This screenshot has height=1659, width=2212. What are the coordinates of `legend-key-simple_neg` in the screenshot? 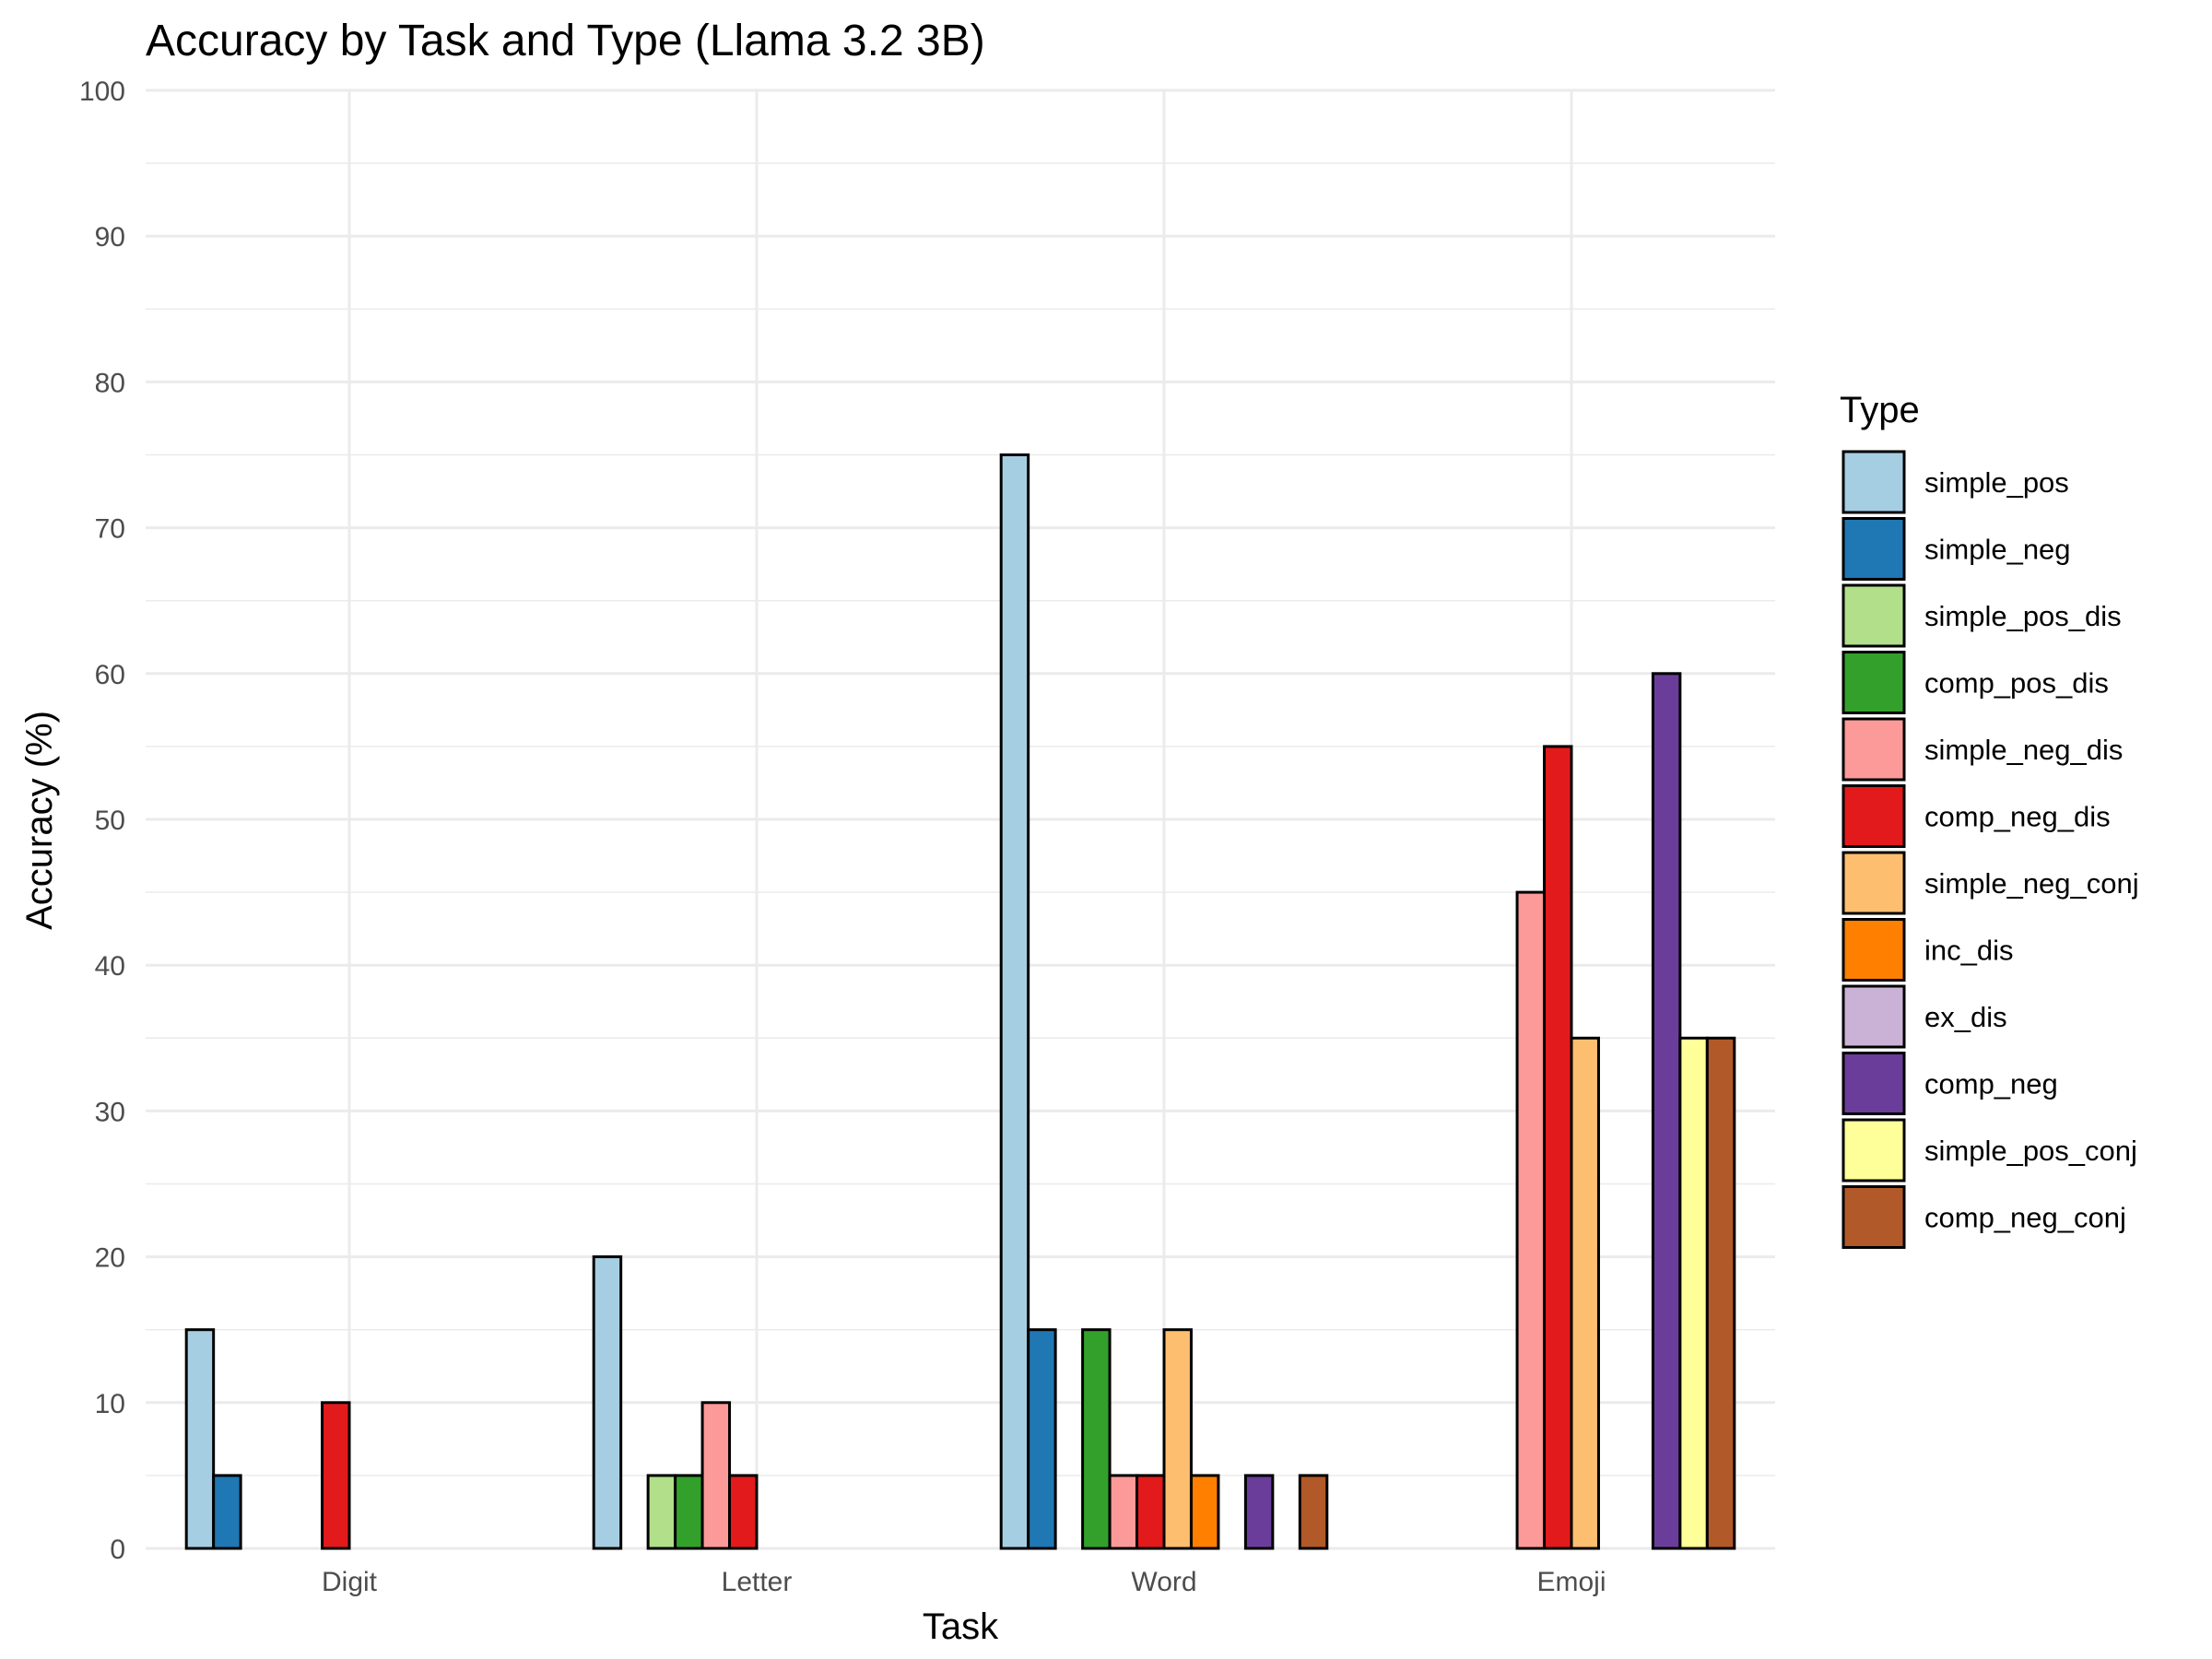 It's located at (1873, 549).